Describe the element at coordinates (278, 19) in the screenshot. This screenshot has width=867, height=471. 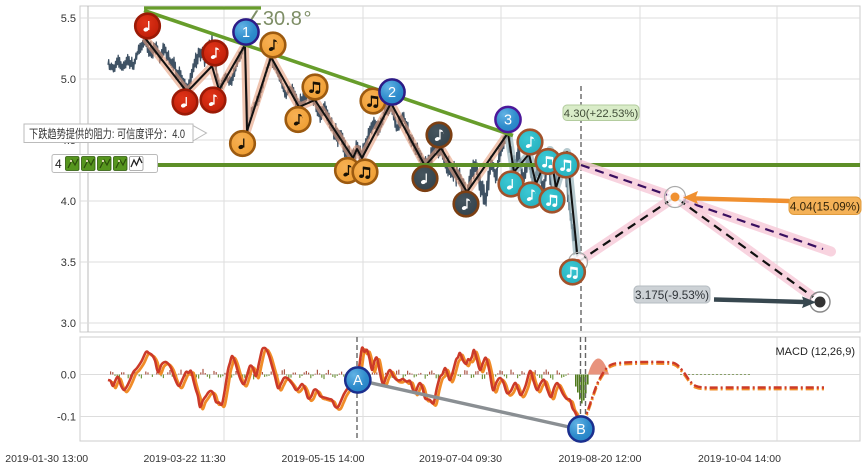
I see `svg-text: ∠30.8 °` at that location.